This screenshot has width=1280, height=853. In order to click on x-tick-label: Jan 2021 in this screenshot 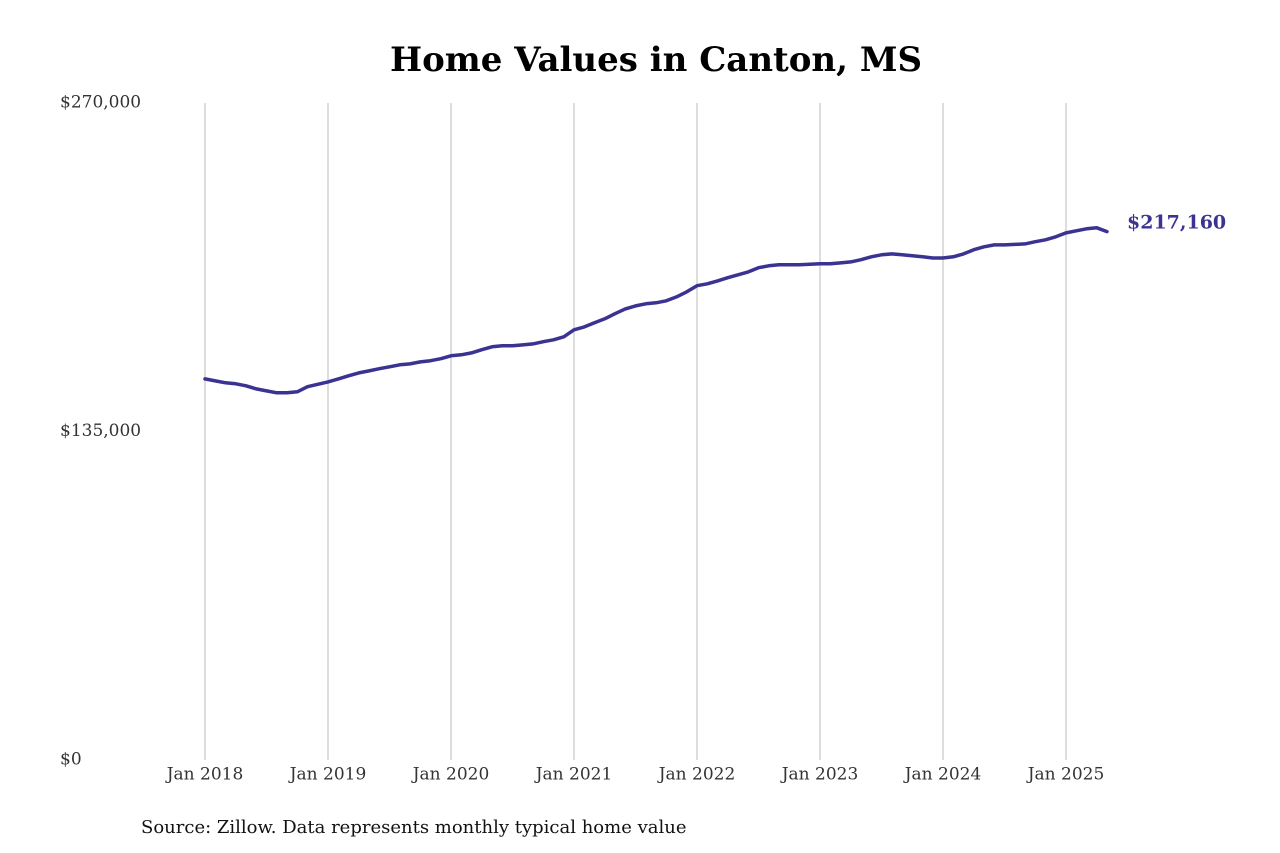, I will do `click(573, 775)`.